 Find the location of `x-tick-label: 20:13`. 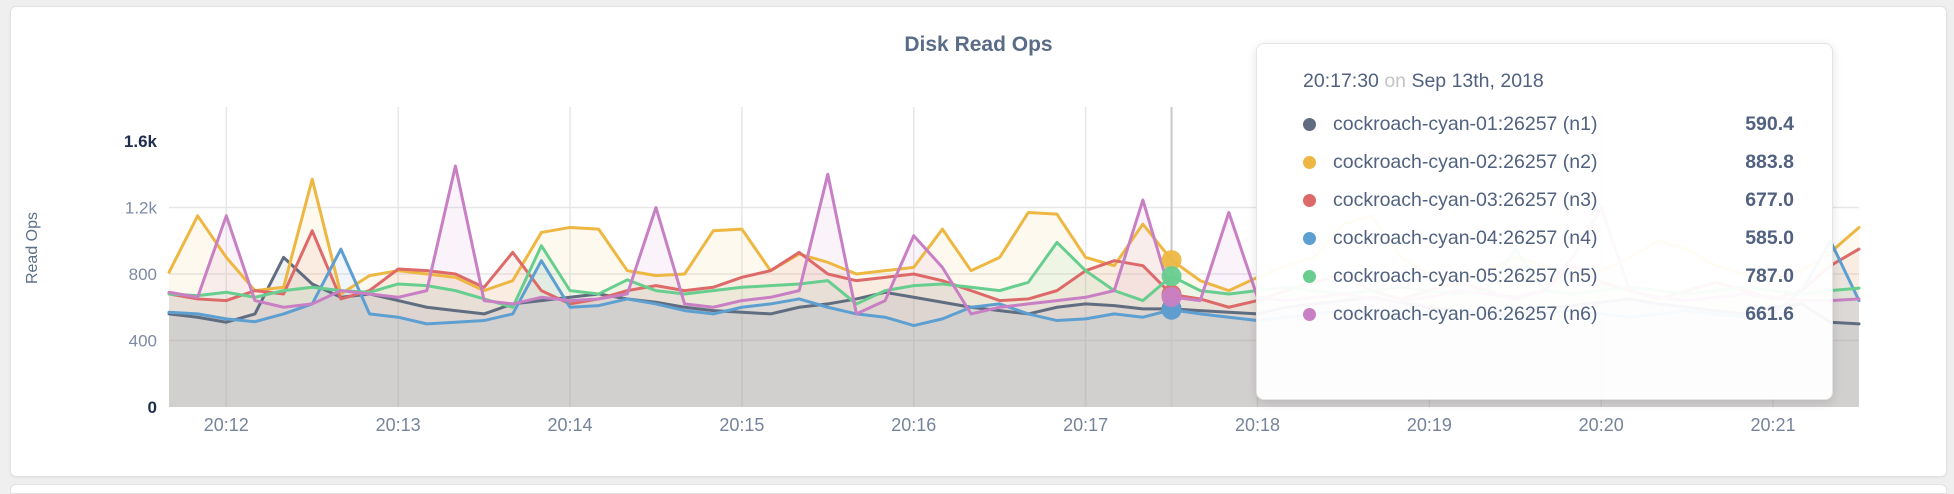

x-tick-label: 20:13 is located at coordinates (398, 425).